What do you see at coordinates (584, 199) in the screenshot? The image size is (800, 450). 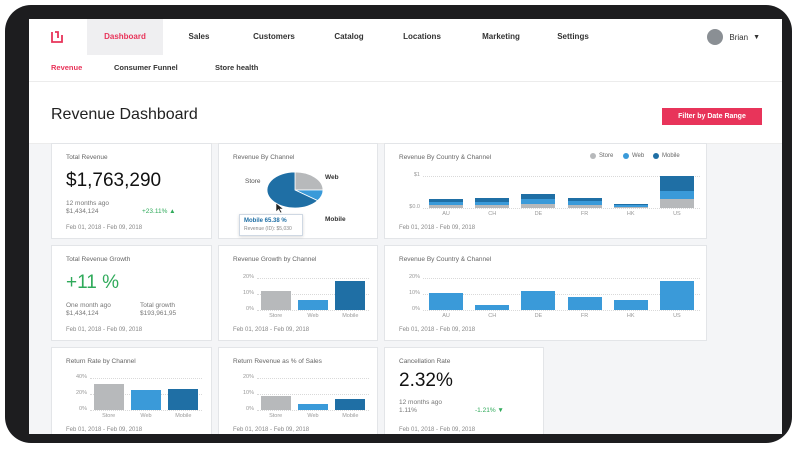 I see `bar-fr-mobile` at bounding box center [584, 199].